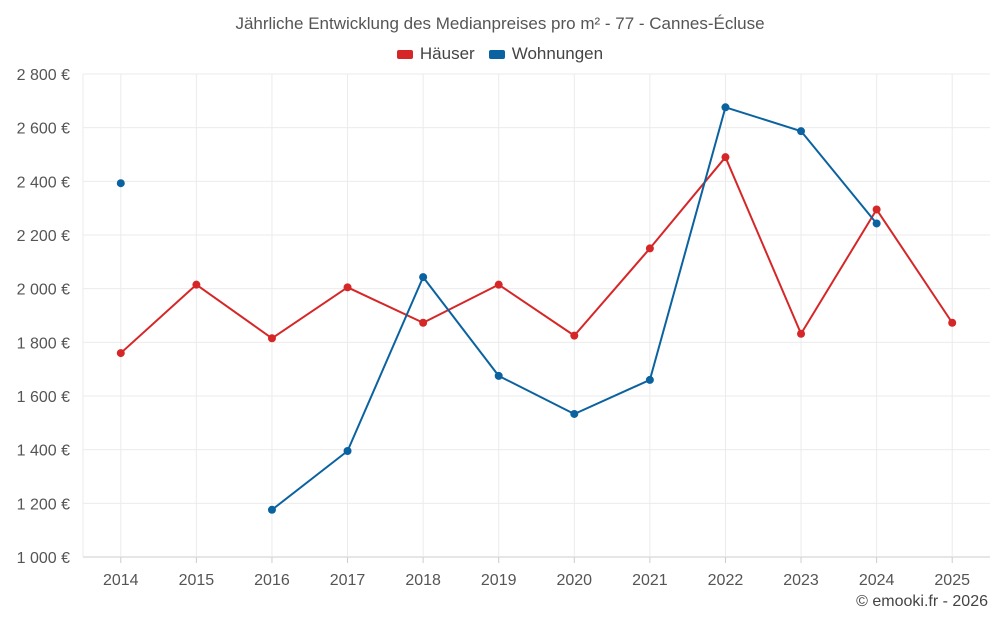 This screenshot has height=625, width=1000. I want to click on legend-label-haeuser: Häuser, so click(447, 53).